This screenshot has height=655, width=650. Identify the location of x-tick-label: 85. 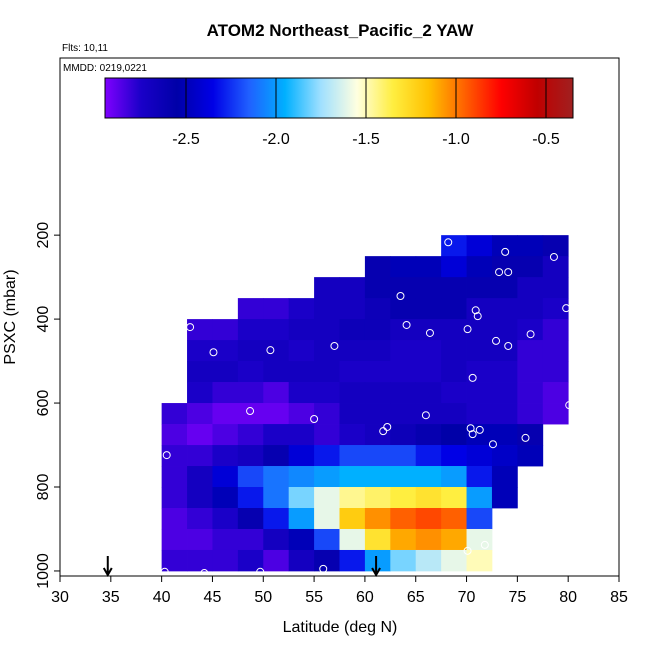
(619, 597).